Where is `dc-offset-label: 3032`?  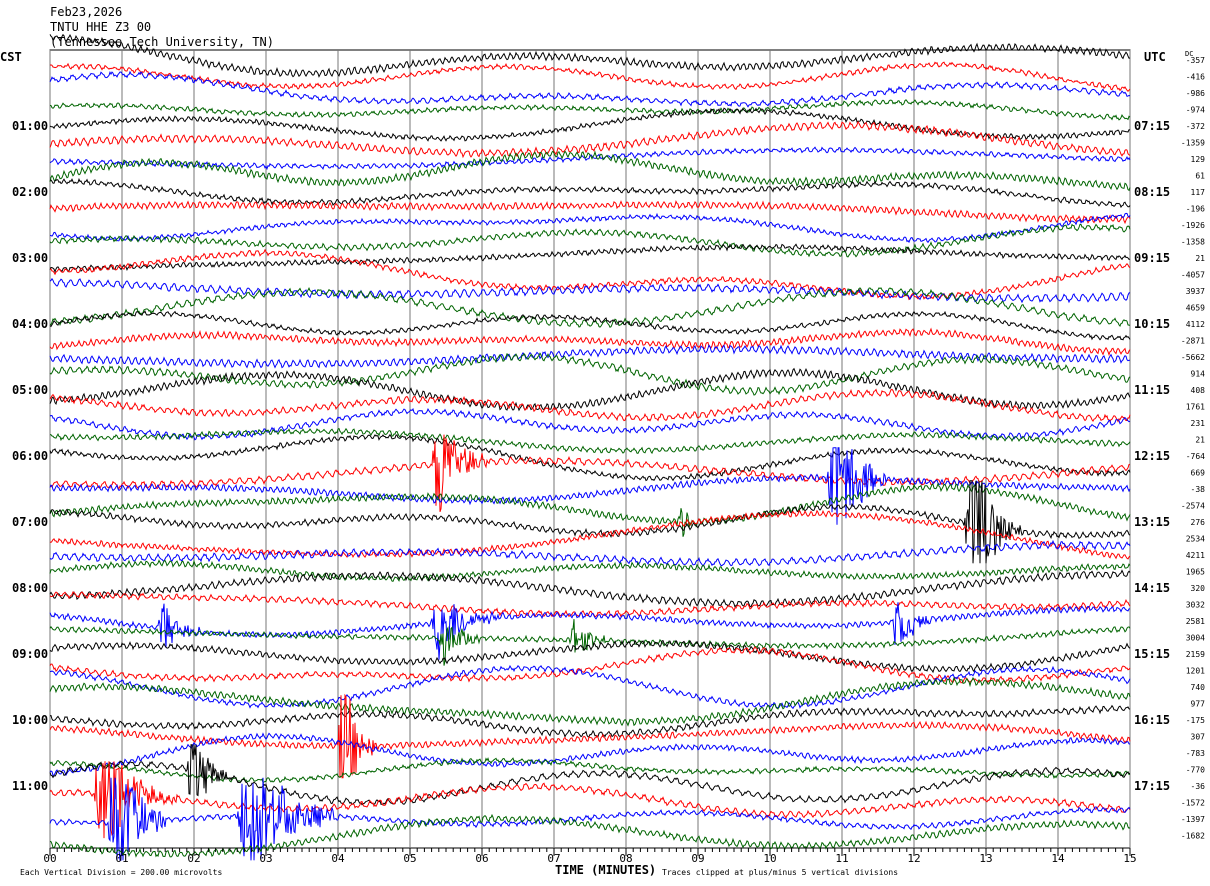
dc-offset-label: 3032 is located at coordinates (1195, 605).